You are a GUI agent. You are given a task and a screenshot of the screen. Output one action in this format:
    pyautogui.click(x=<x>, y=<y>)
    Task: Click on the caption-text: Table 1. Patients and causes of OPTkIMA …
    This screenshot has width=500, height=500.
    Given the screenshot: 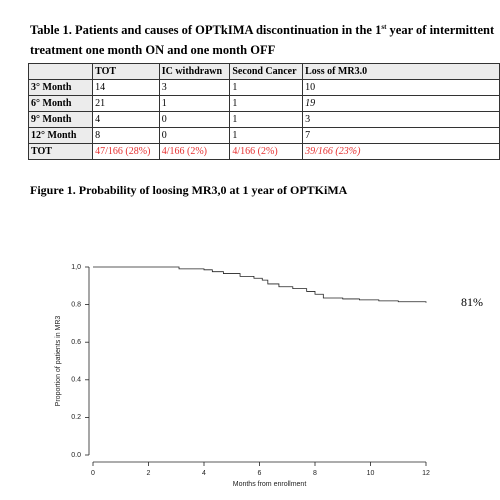 What is the action you would take?
    pyautogui.click(x=206, y=30)
    